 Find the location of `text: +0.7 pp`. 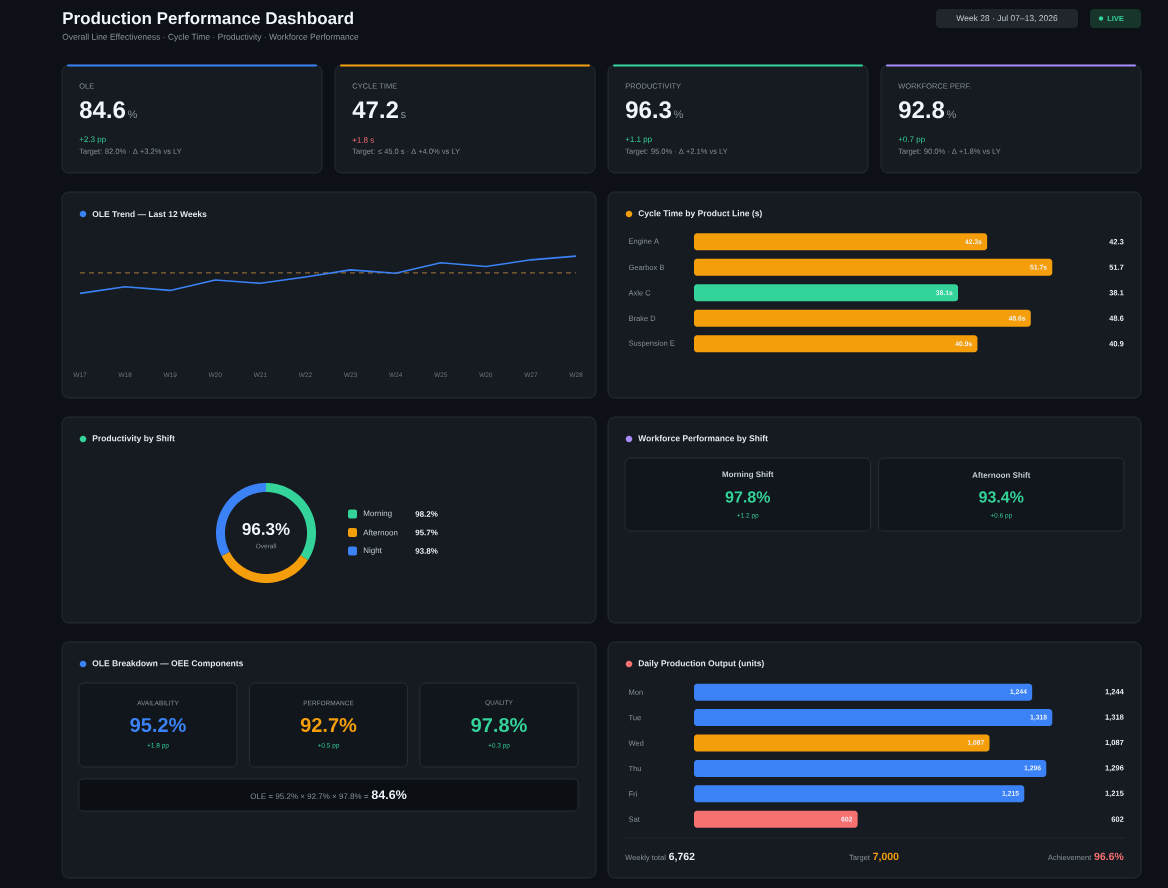

text: +0.7 pp is located at coordinates (911, 140).